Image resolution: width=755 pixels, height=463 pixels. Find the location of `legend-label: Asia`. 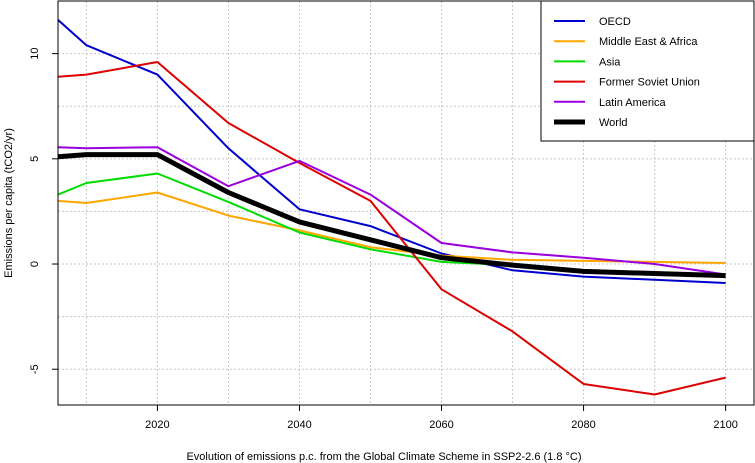

legend-label: Asia is located at coordinates (610, 62).